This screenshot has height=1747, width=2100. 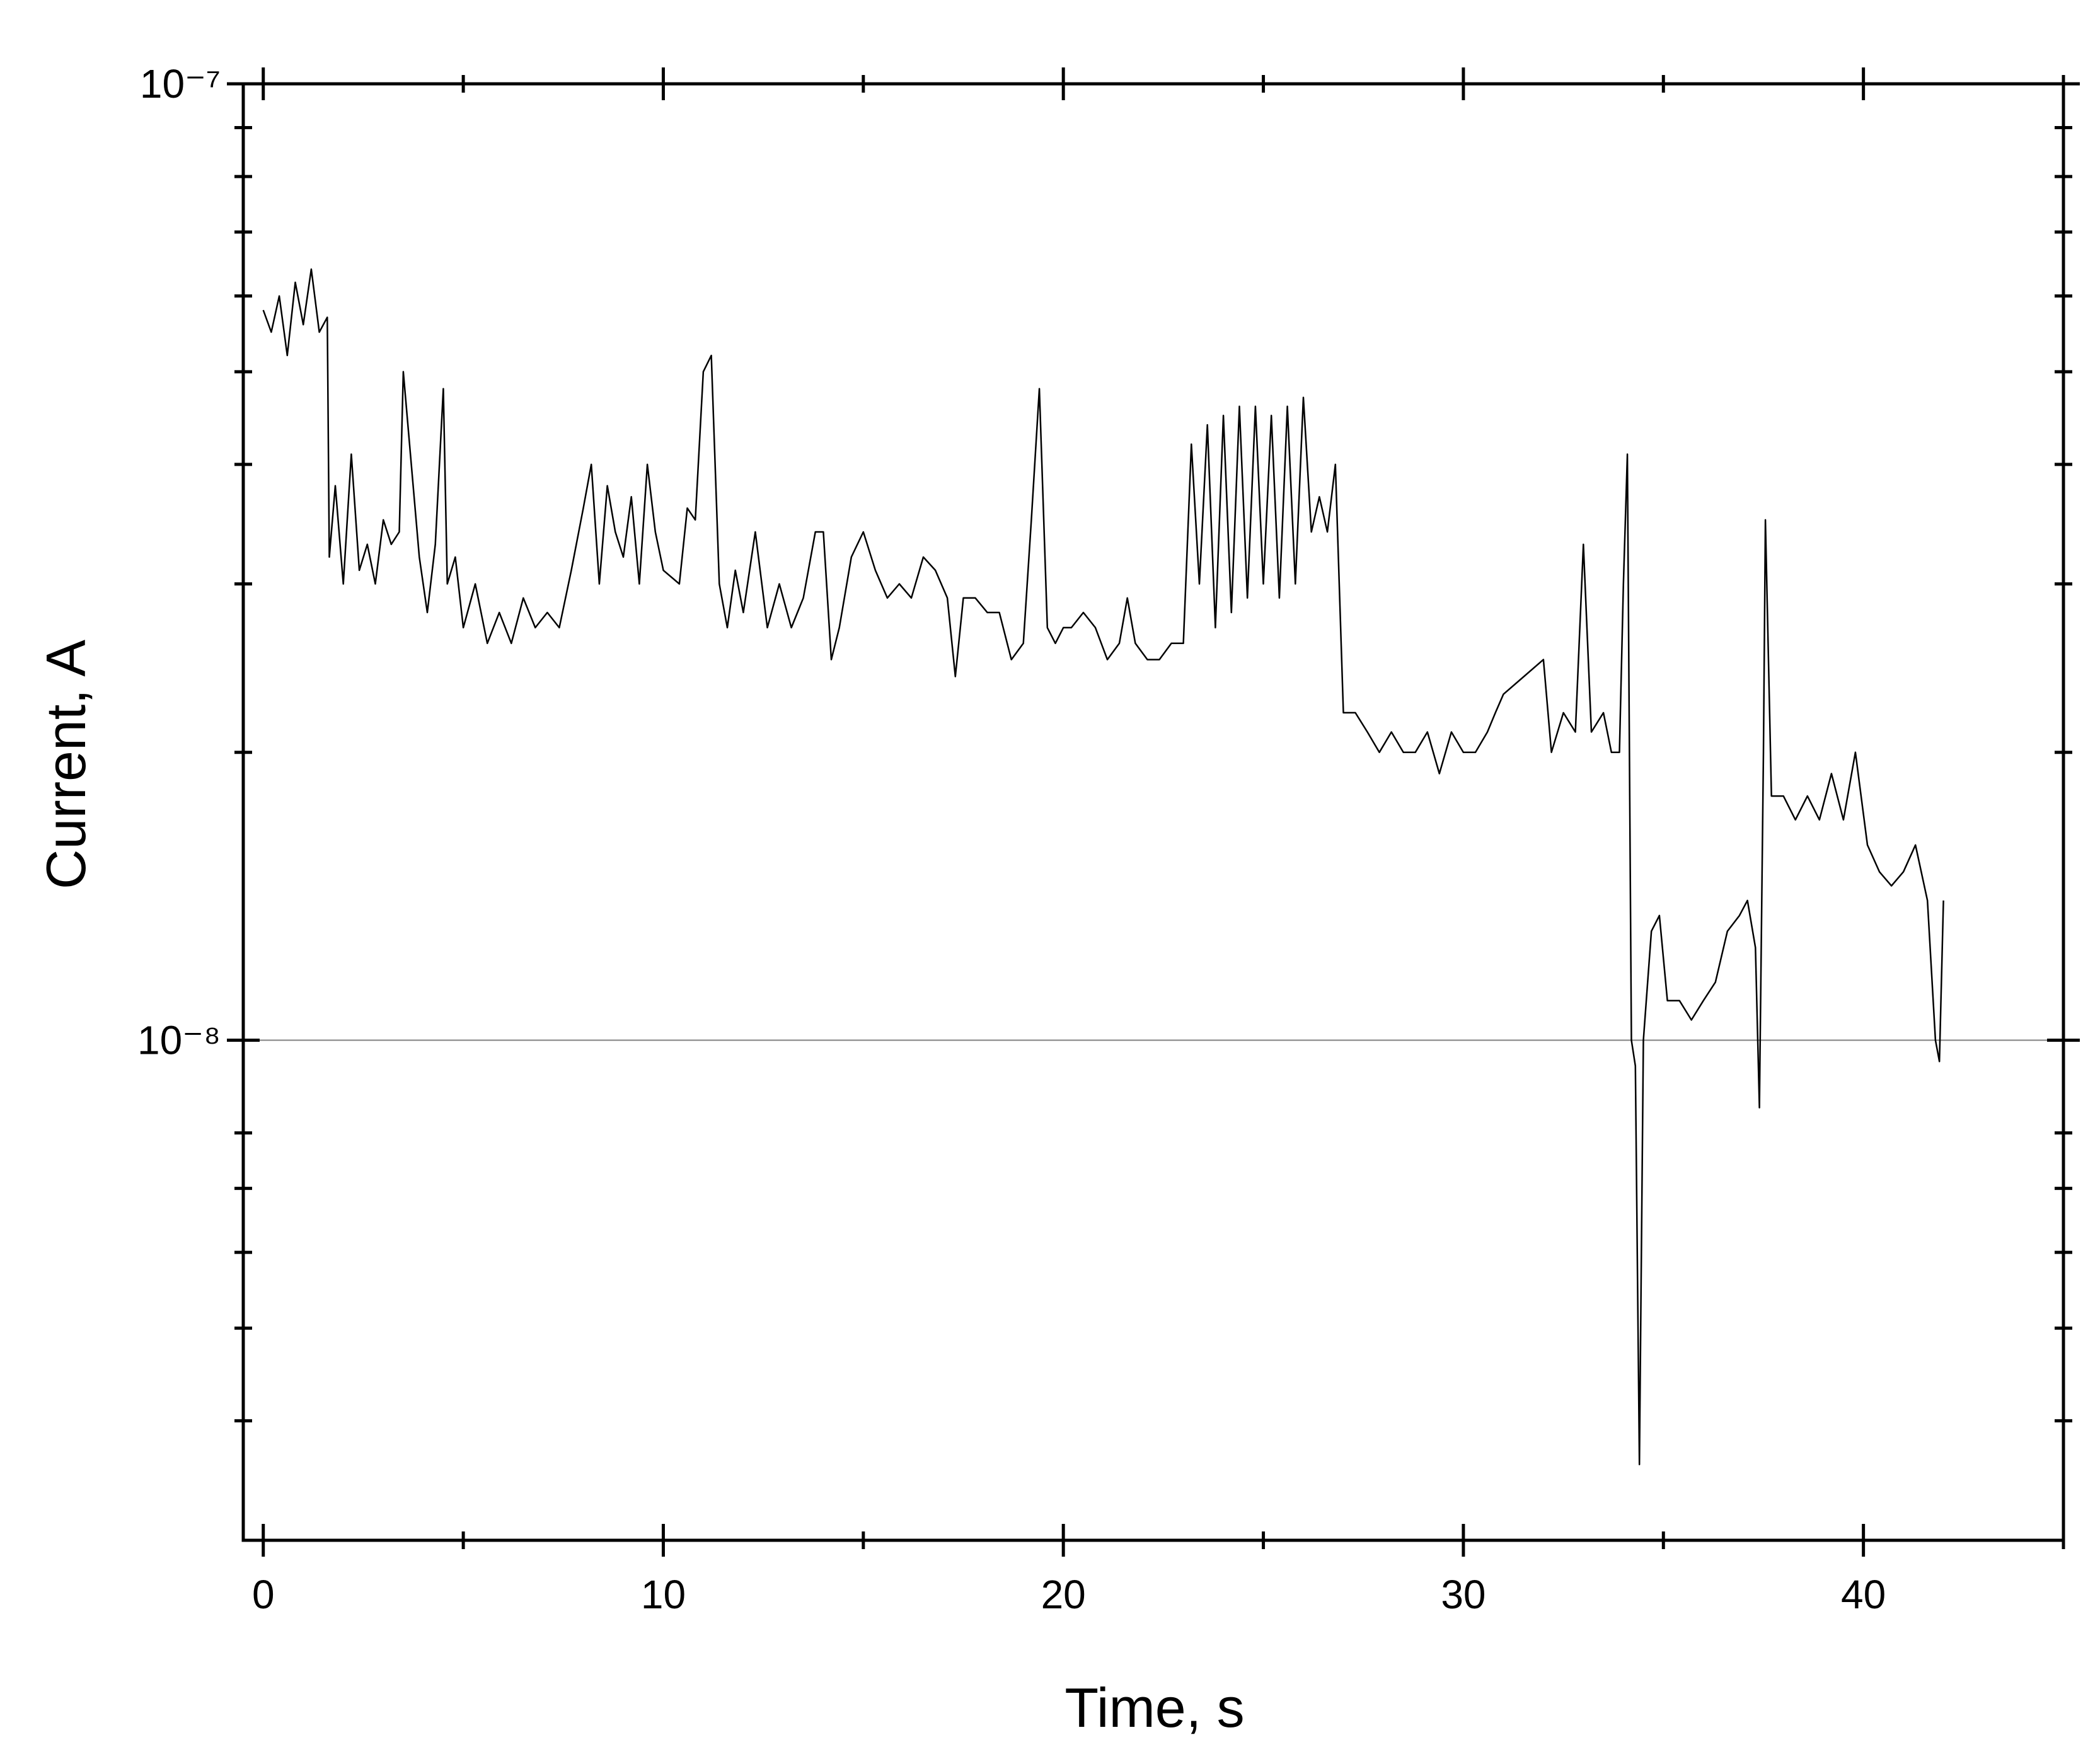 I want to click on x-tick-label: 10, so click(x=663, y=1594).